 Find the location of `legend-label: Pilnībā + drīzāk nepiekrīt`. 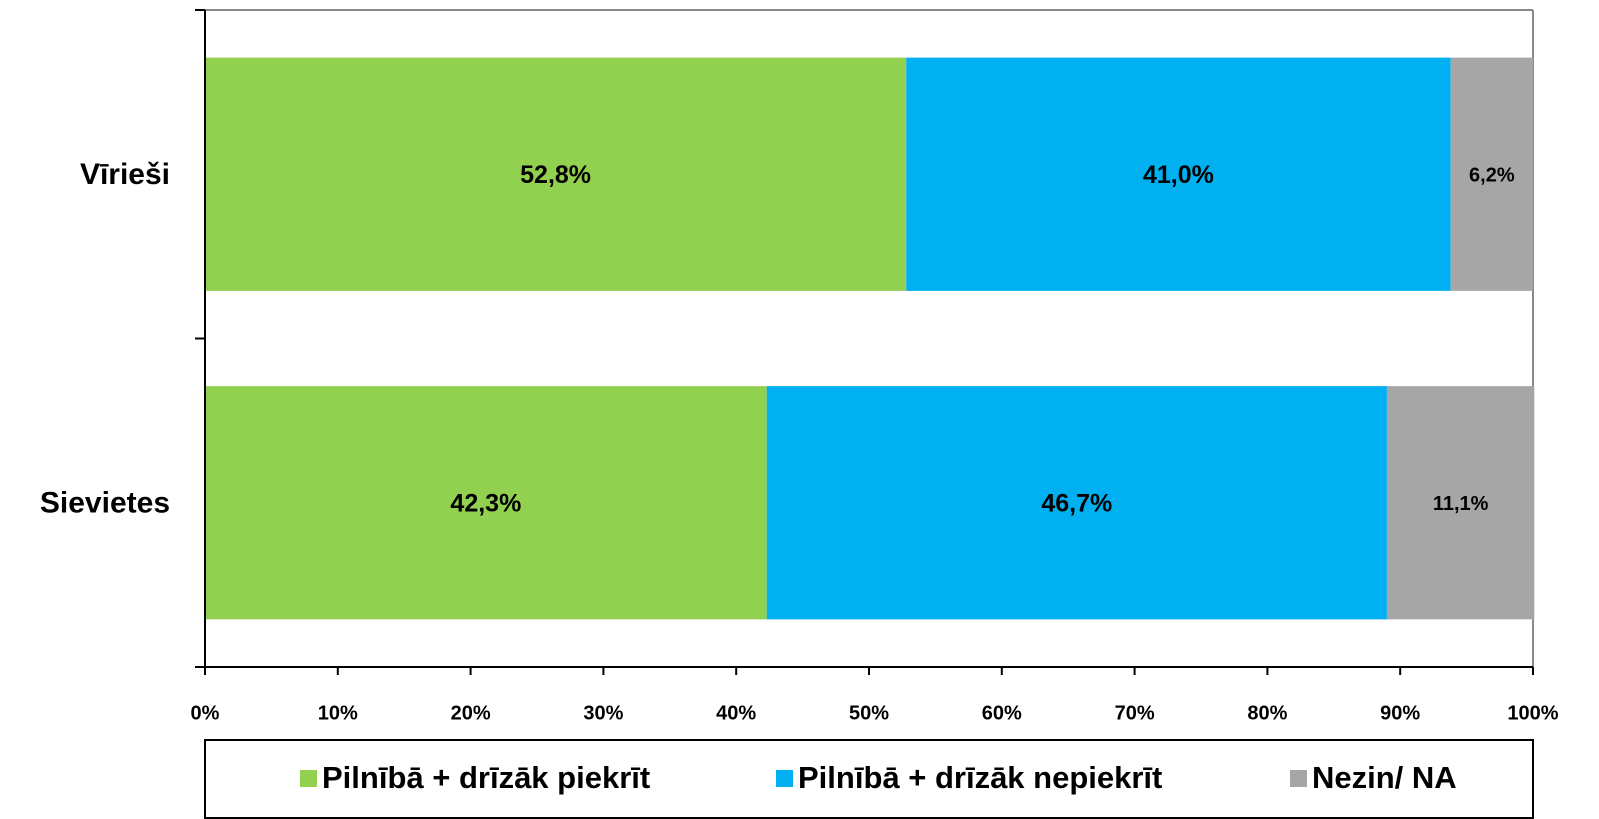

legend-label: Pilnībā + drīzāk nepiekrīt is located at coordinates (980, 777).